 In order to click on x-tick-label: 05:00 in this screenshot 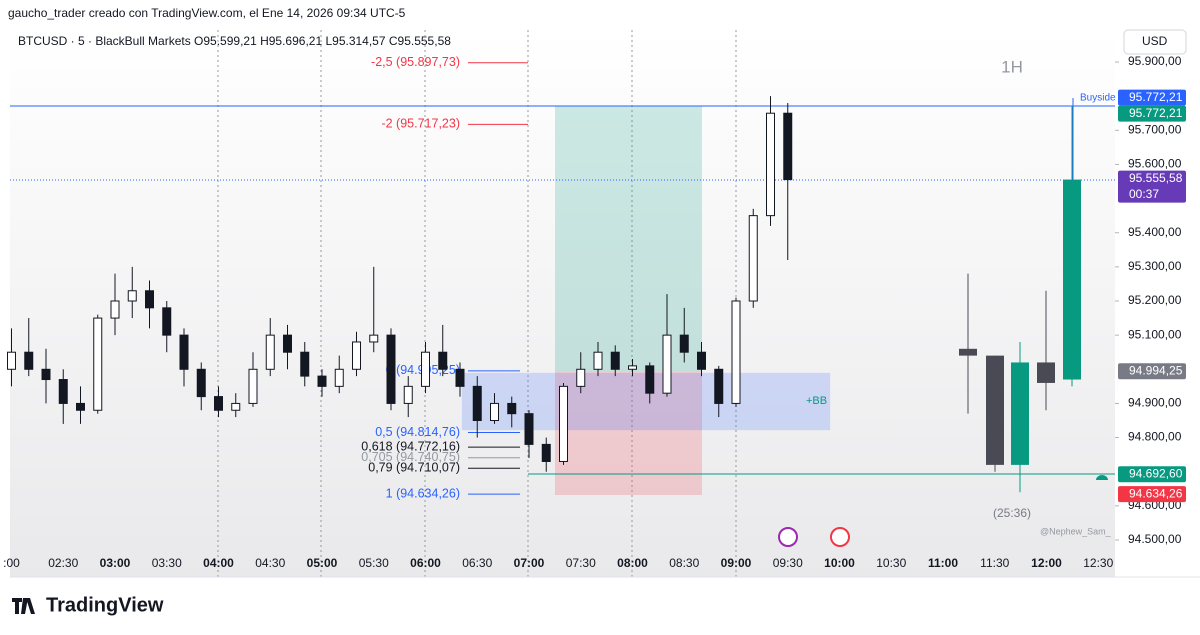, I will do `click(322, 563)`.